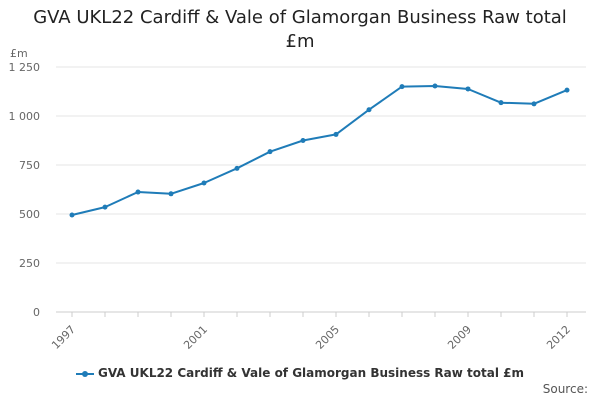  Describe the element at coordinates (19, 53) in the screenshot. I see `y-axis-unit-label: £m` at that location.